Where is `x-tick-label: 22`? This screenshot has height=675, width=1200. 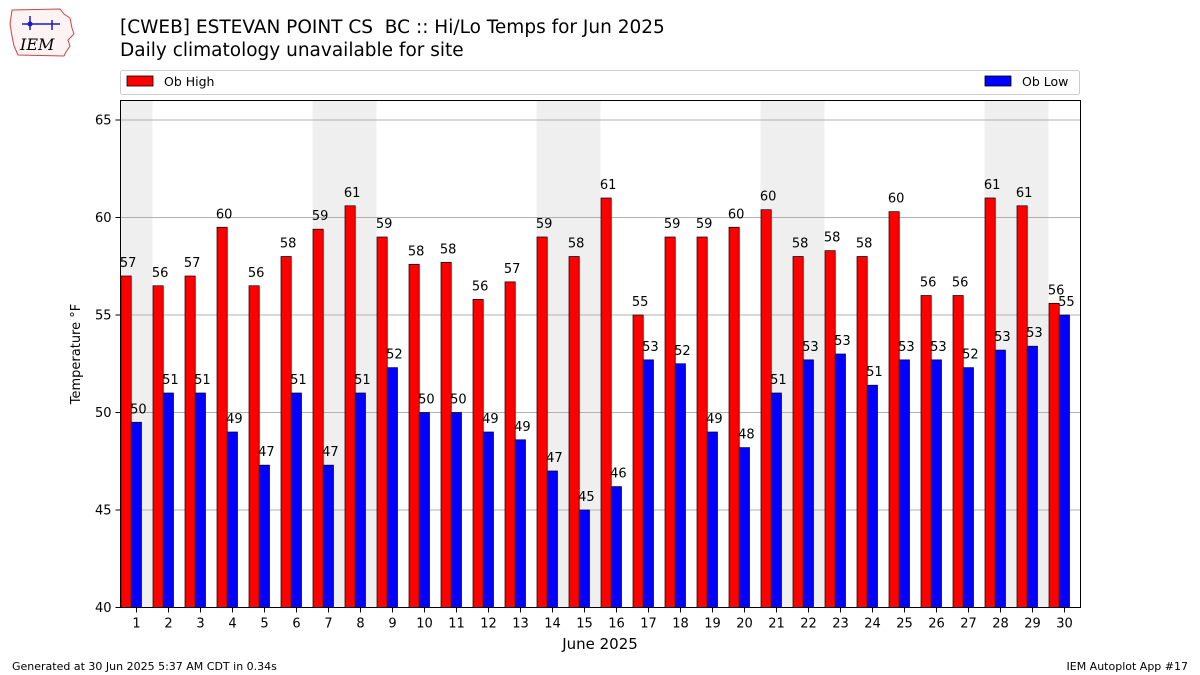 x-tick-label: 22 is located at coordinates (808, 624).